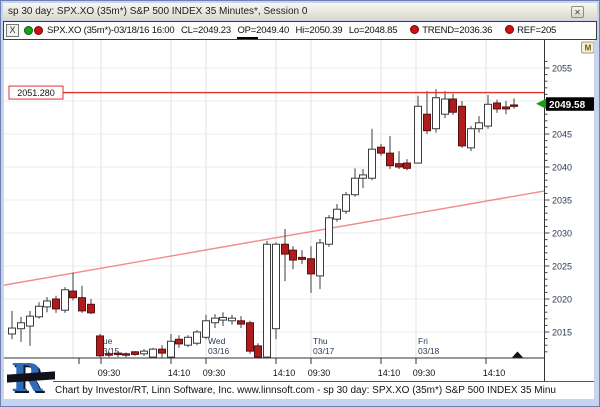 The height and width of the screenshot is (407, 600). I want to click on last-price-arrow-icon, so click(541, 103).